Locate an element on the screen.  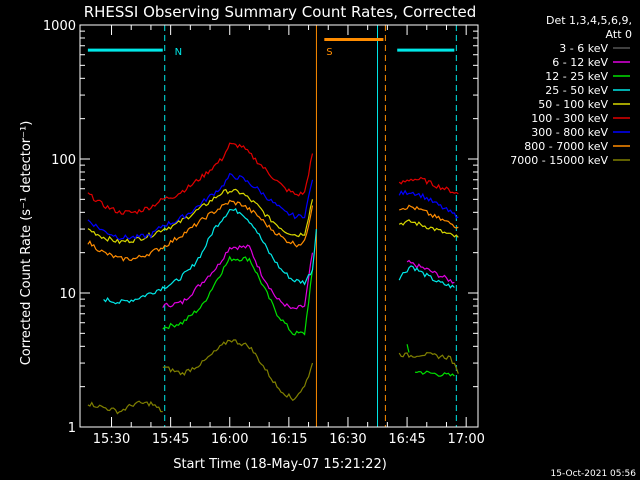
annotation-label: N is located at coordinates (178, 52).